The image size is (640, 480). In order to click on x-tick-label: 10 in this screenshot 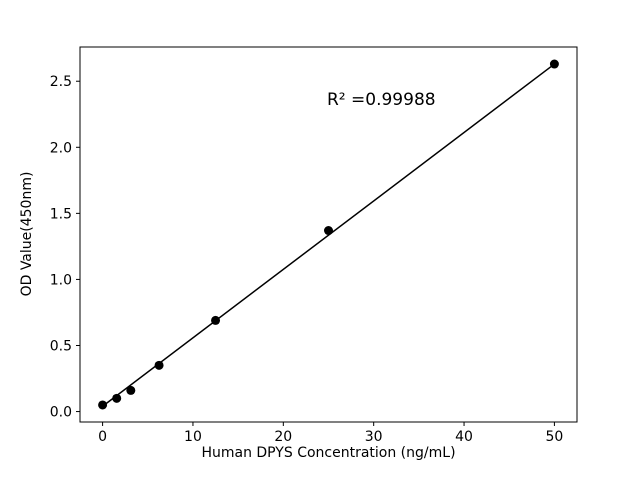, I will do `click(193, 437)`.